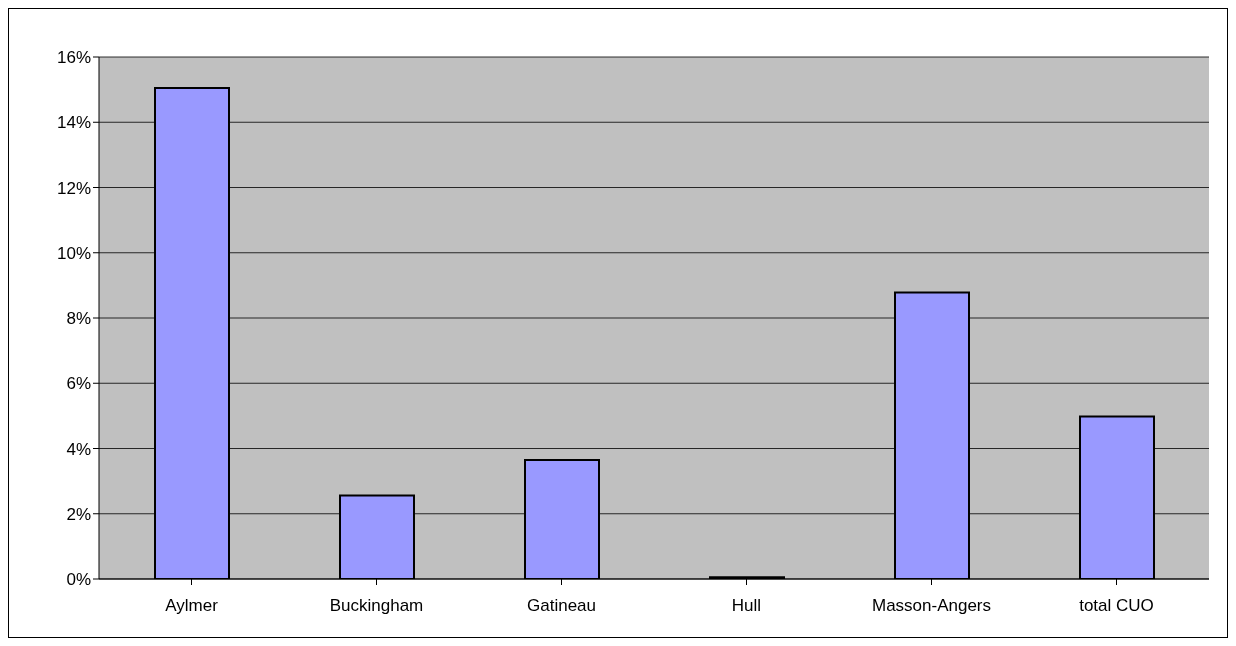 The image size is (1236, 646). I want to click on x-tick-label: Masson-Angers, so click(931, 606).